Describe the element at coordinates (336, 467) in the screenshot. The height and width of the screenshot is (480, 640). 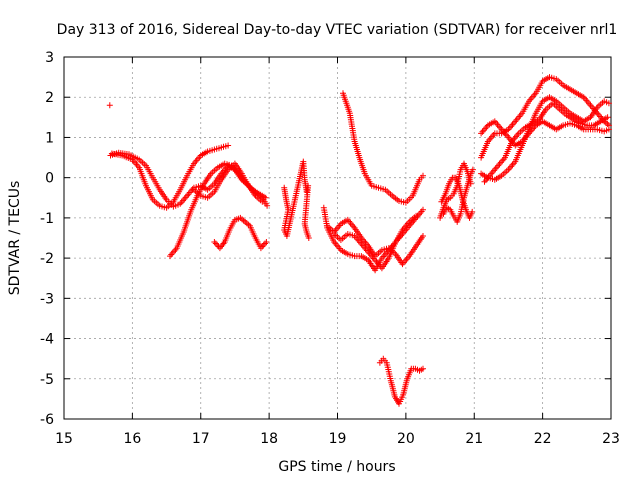
I see `x-axis-title: GPS time / hours` at that location.